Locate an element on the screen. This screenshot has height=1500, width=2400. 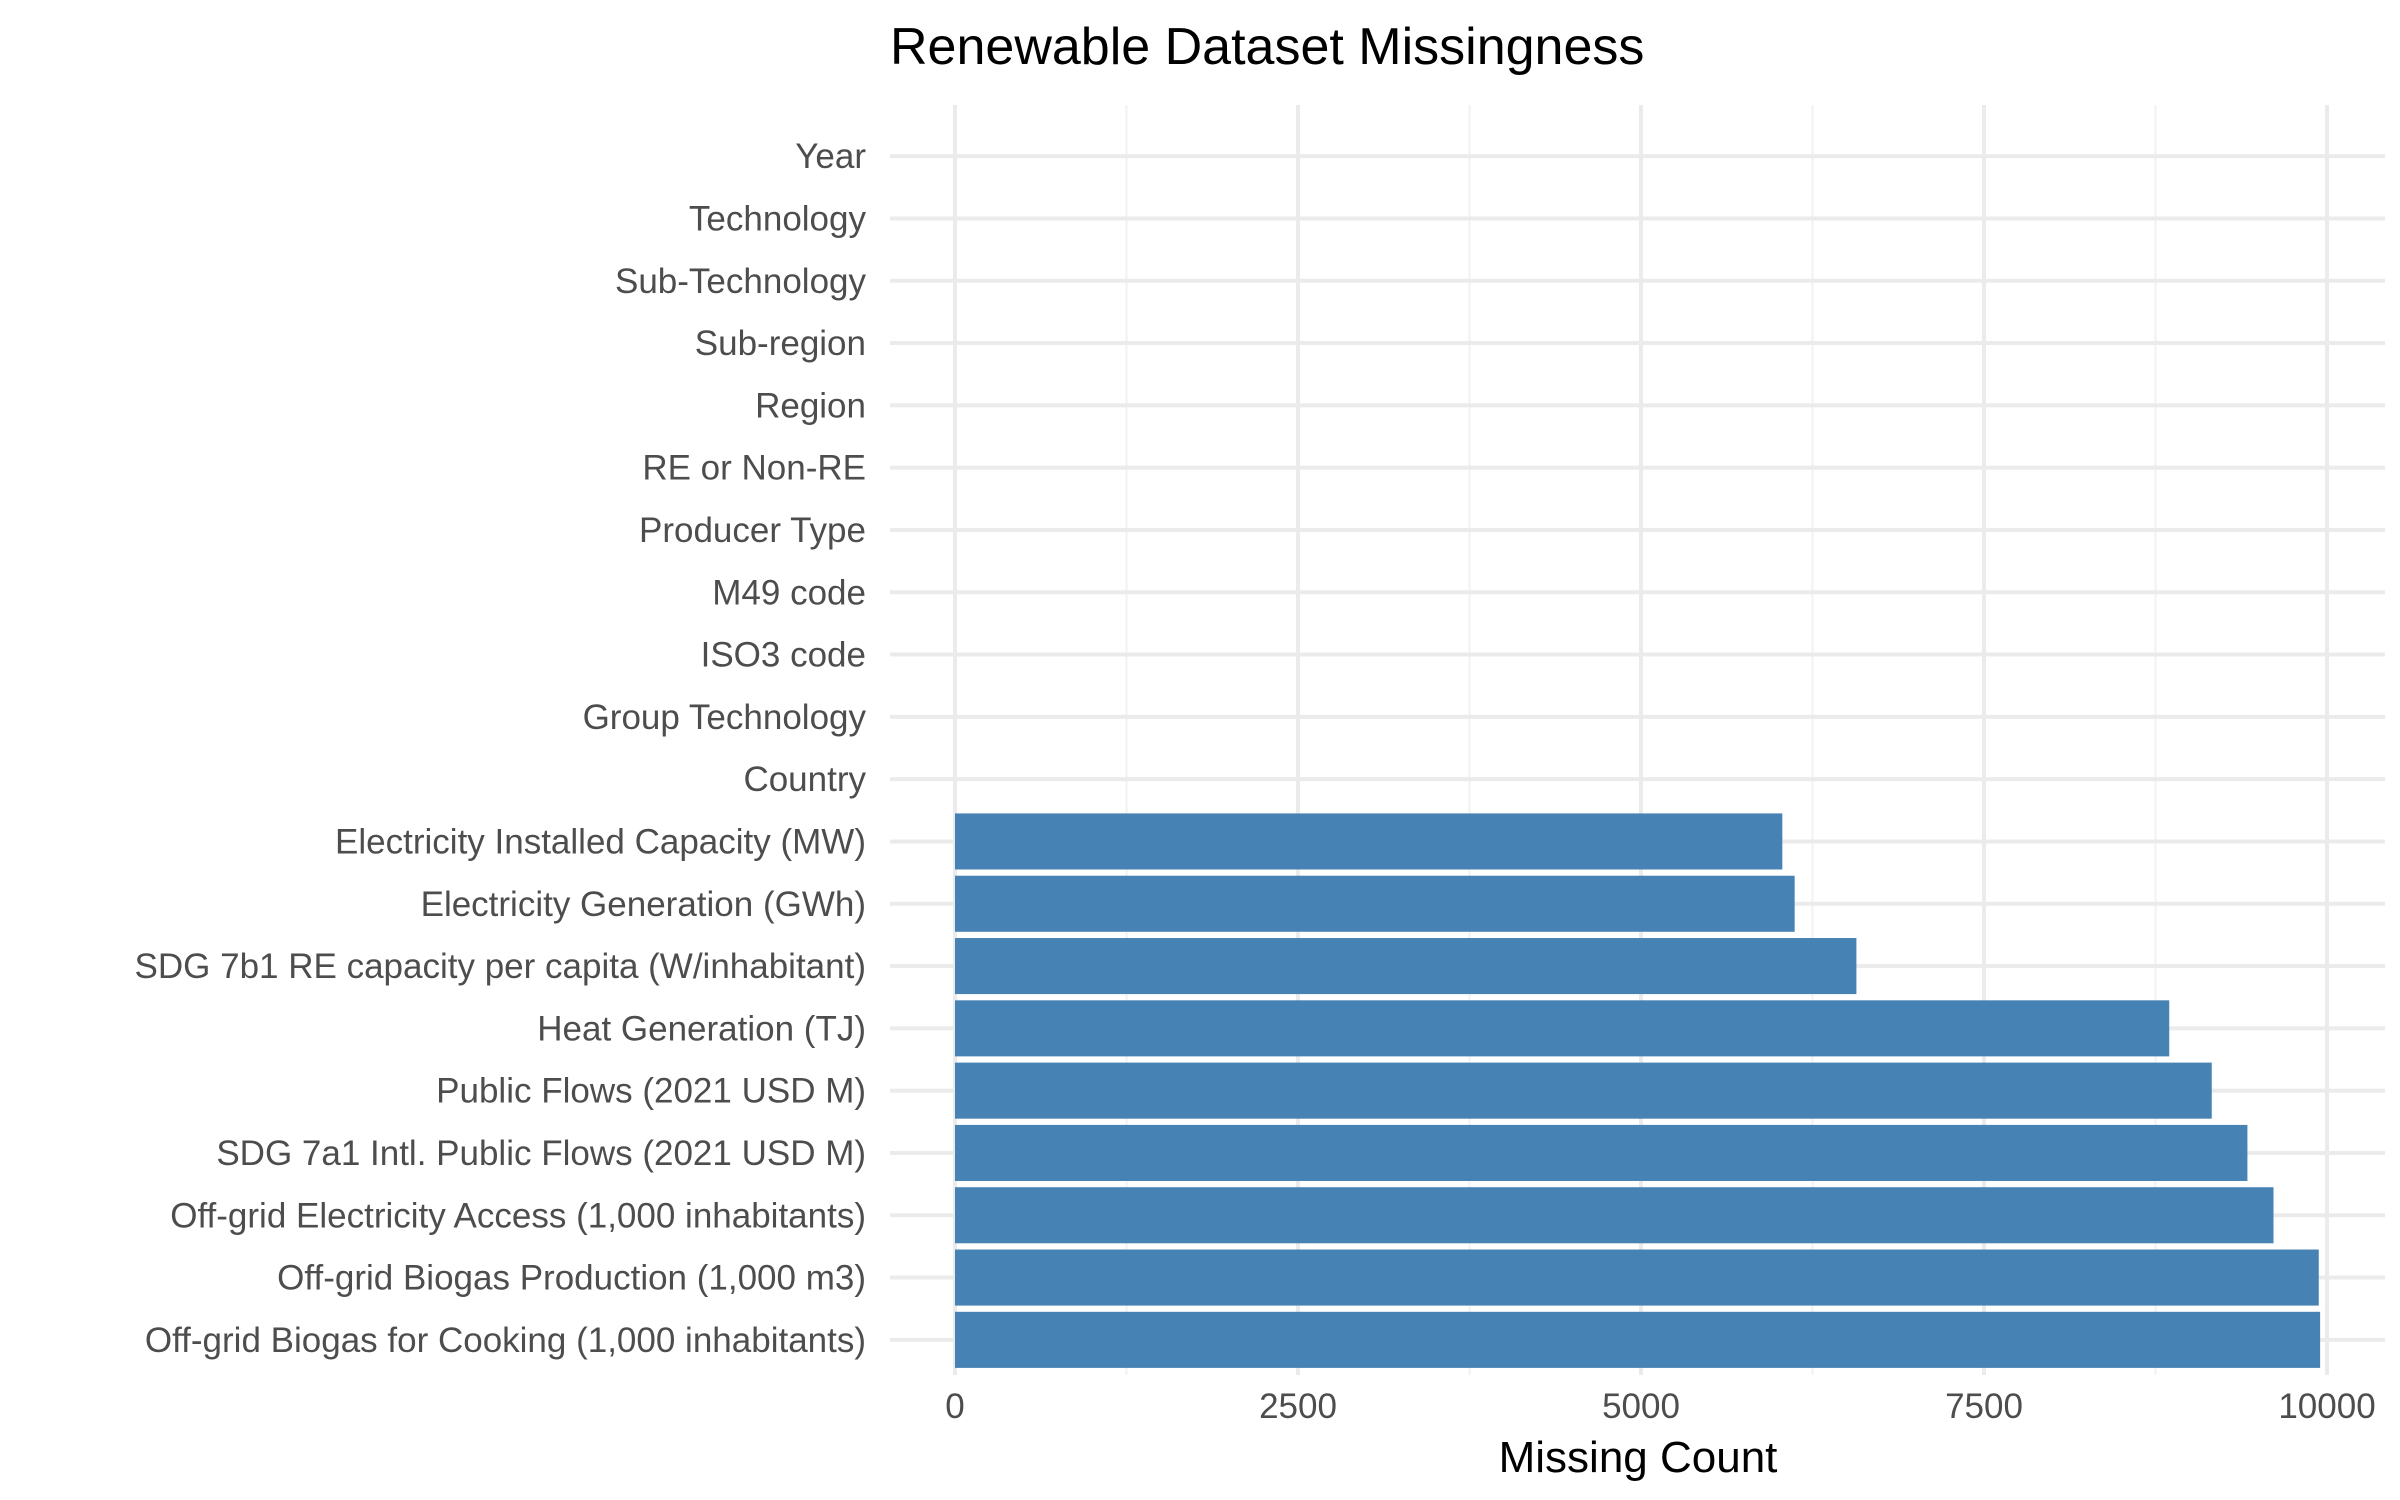
category-label: Group Technology is located at coordinates (725, 717).